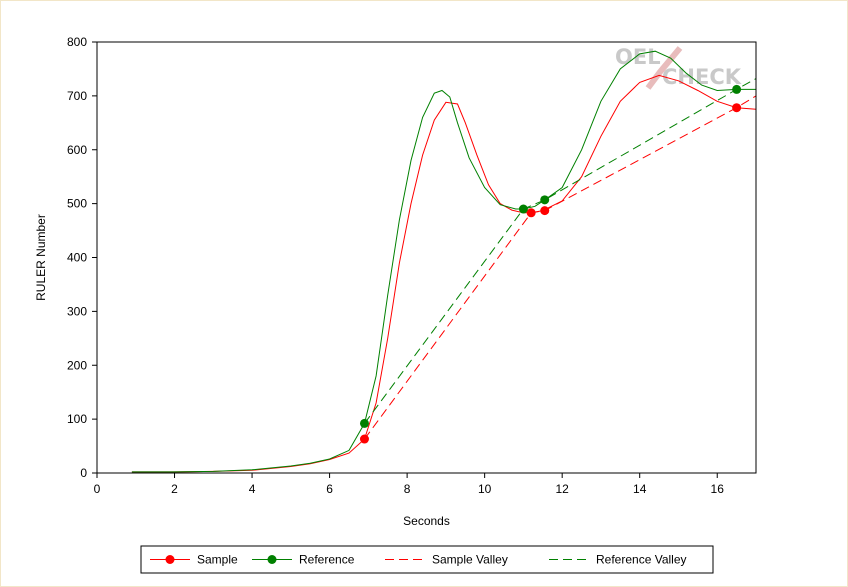  Describe the element at coordinates (77, 258) in the screenshot. I see `y-tick-label: 400` at that location.